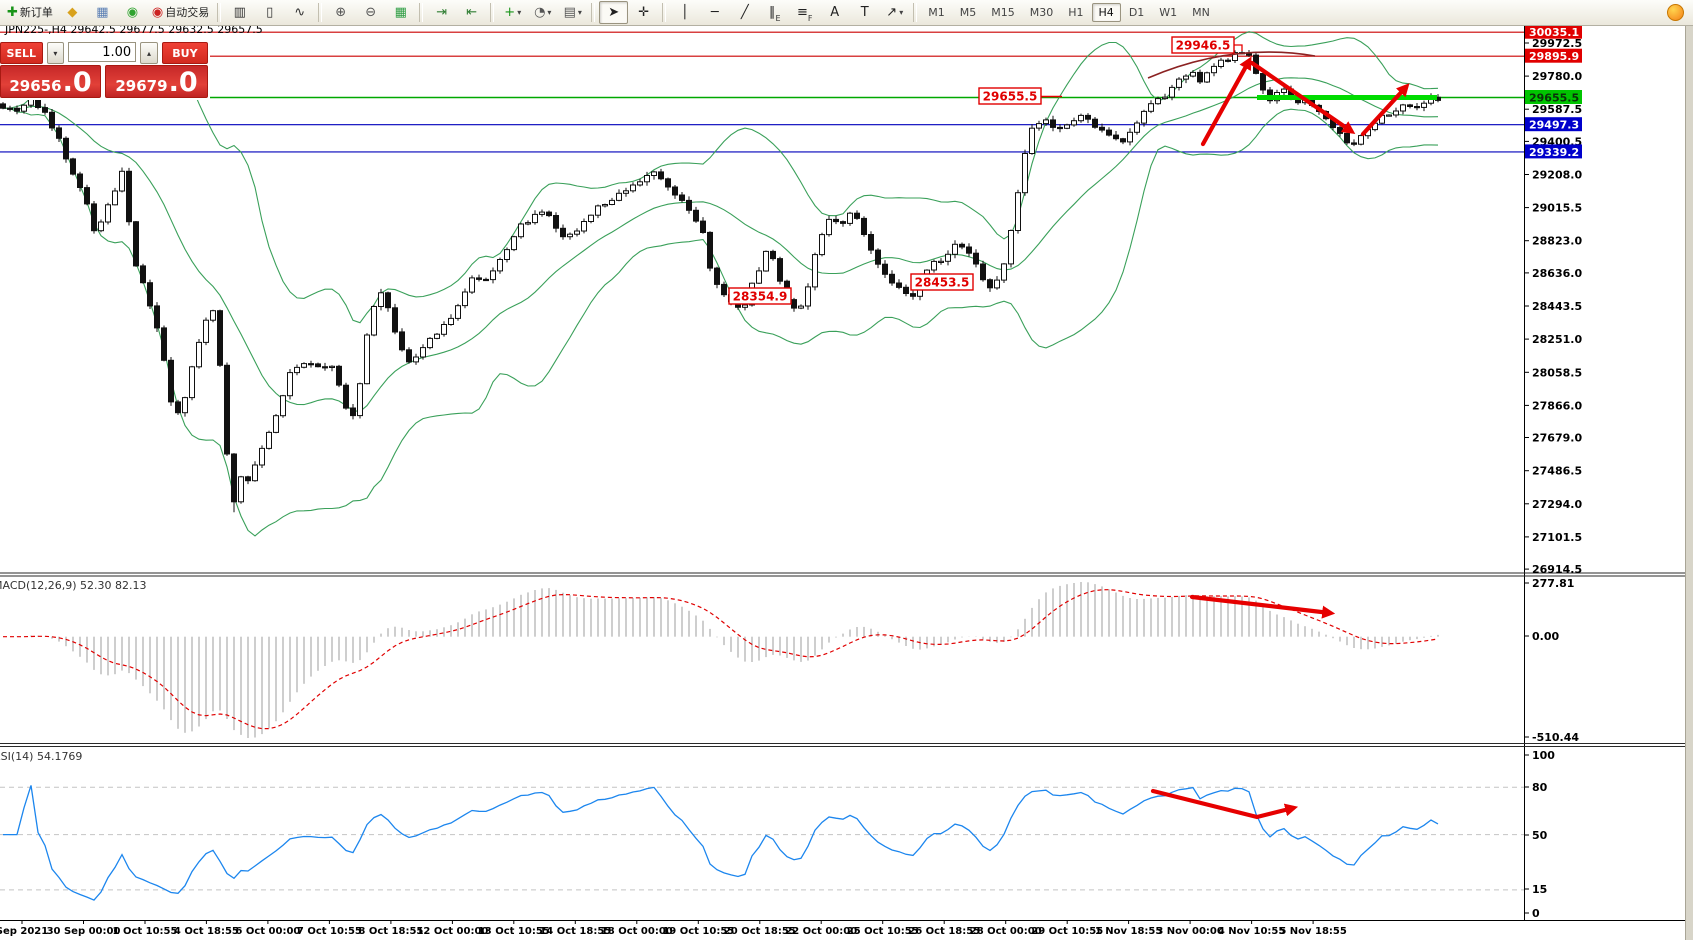 The width and height of the screenshot is (1693, 940). What do you see at coordinates (267, 931) in the screenshot?
I see `date-axis-label: 6 Oct 00:00` at bounding box center [267, 931].